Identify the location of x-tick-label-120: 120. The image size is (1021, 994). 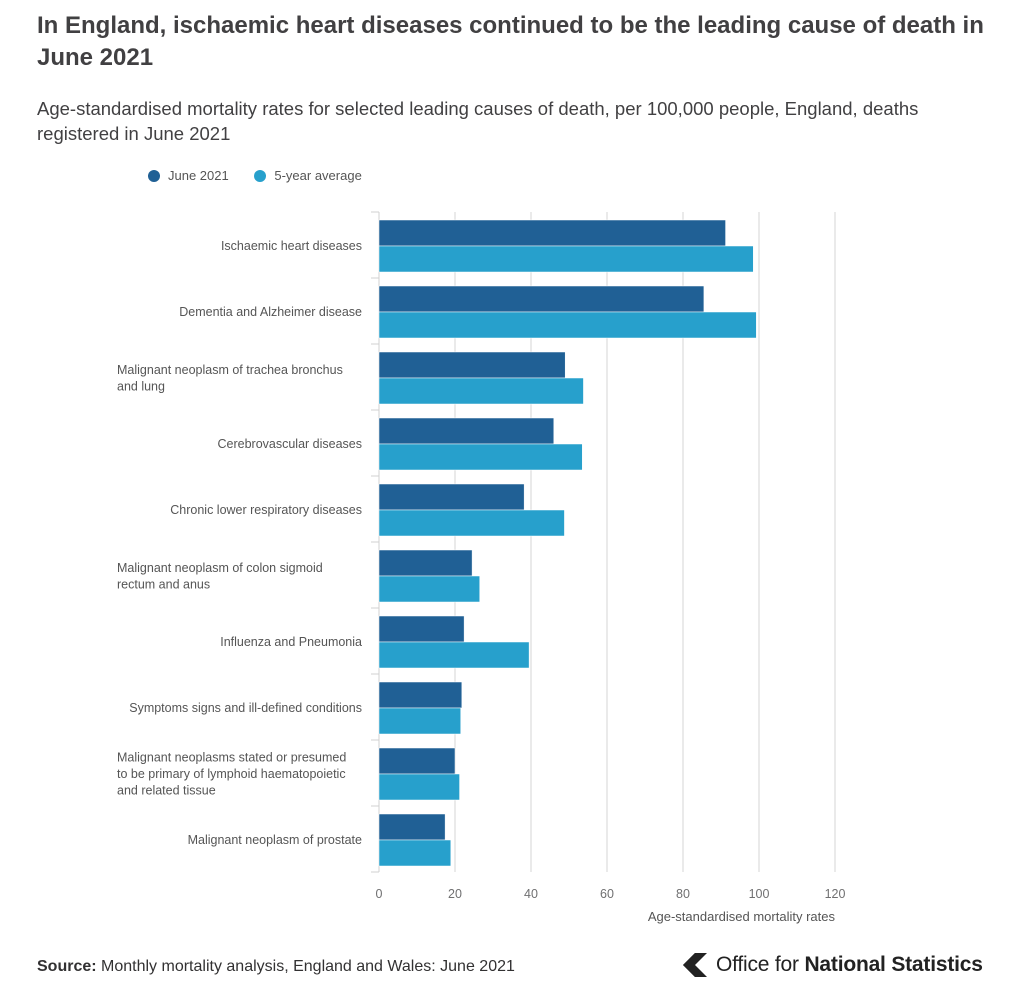
(835, 894).